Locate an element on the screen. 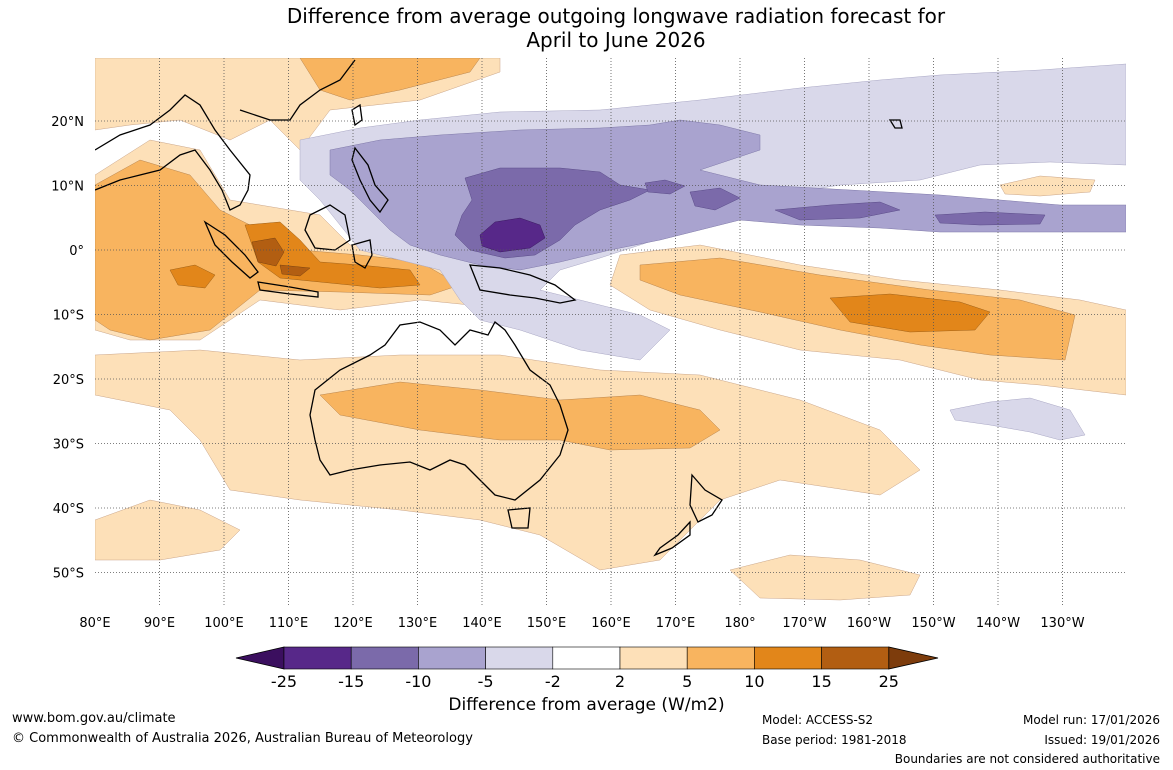 The height and width of the screenshot is (770, 1173). positive-anomaly-medium-region is located at coordinates (520, 416).